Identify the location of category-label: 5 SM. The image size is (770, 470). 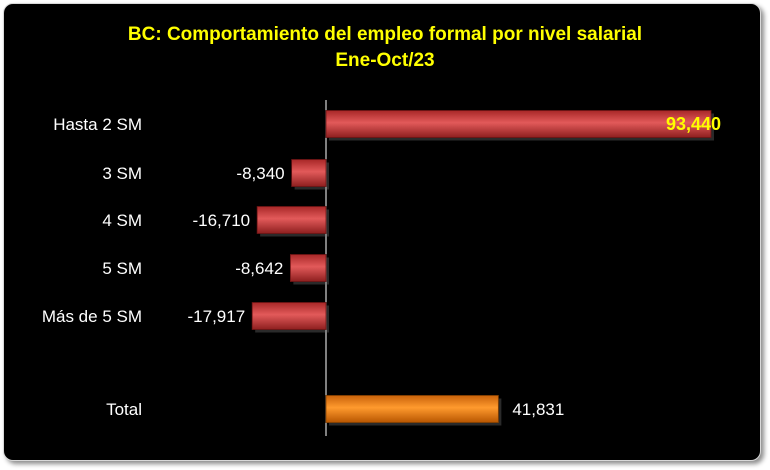
(122, 268).